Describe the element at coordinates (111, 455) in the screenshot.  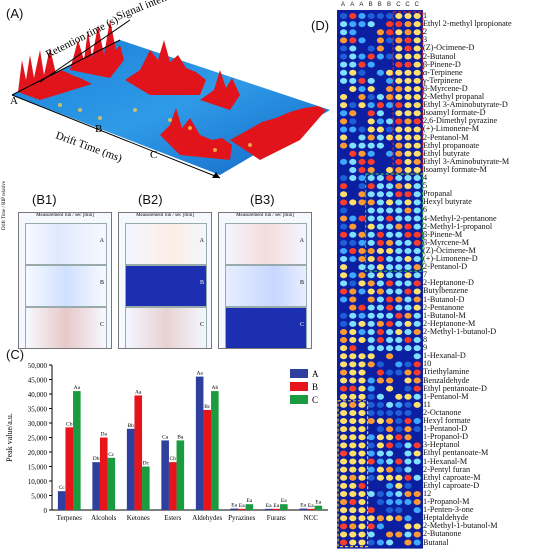
I see `bar-significance-label: Cc` at that location.